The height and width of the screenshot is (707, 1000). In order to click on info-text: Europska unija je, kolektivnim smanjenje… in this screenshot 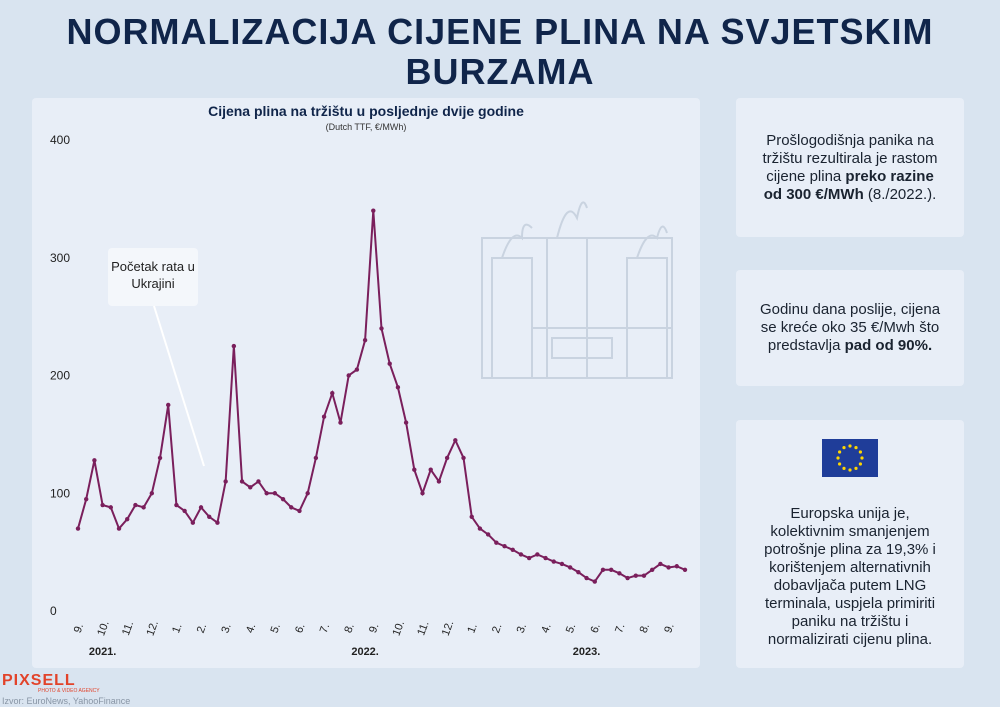, I will do `click(850, 576)`.